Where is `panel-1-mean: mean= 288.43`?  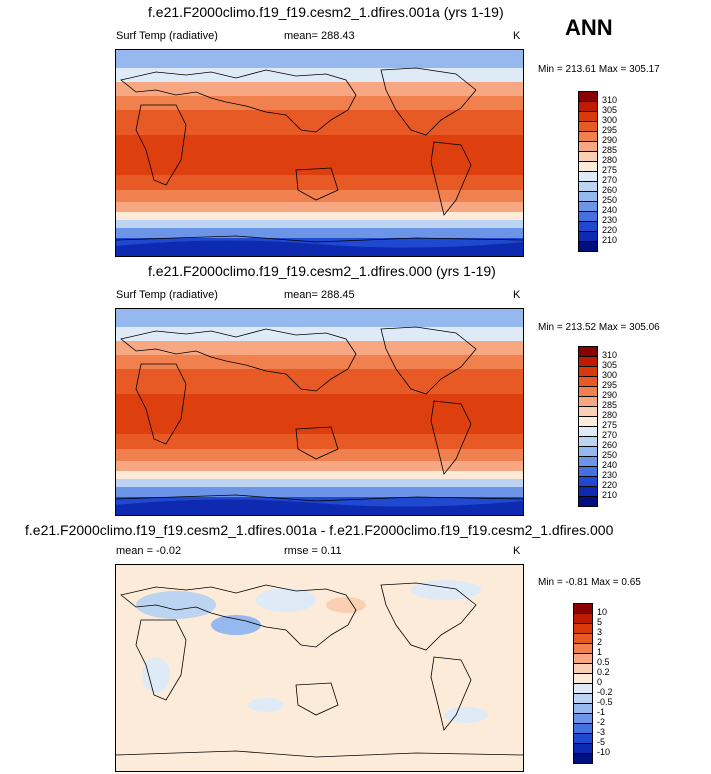
panel-1-mean: mean= 288.43 is located at coordinates (319, 36).